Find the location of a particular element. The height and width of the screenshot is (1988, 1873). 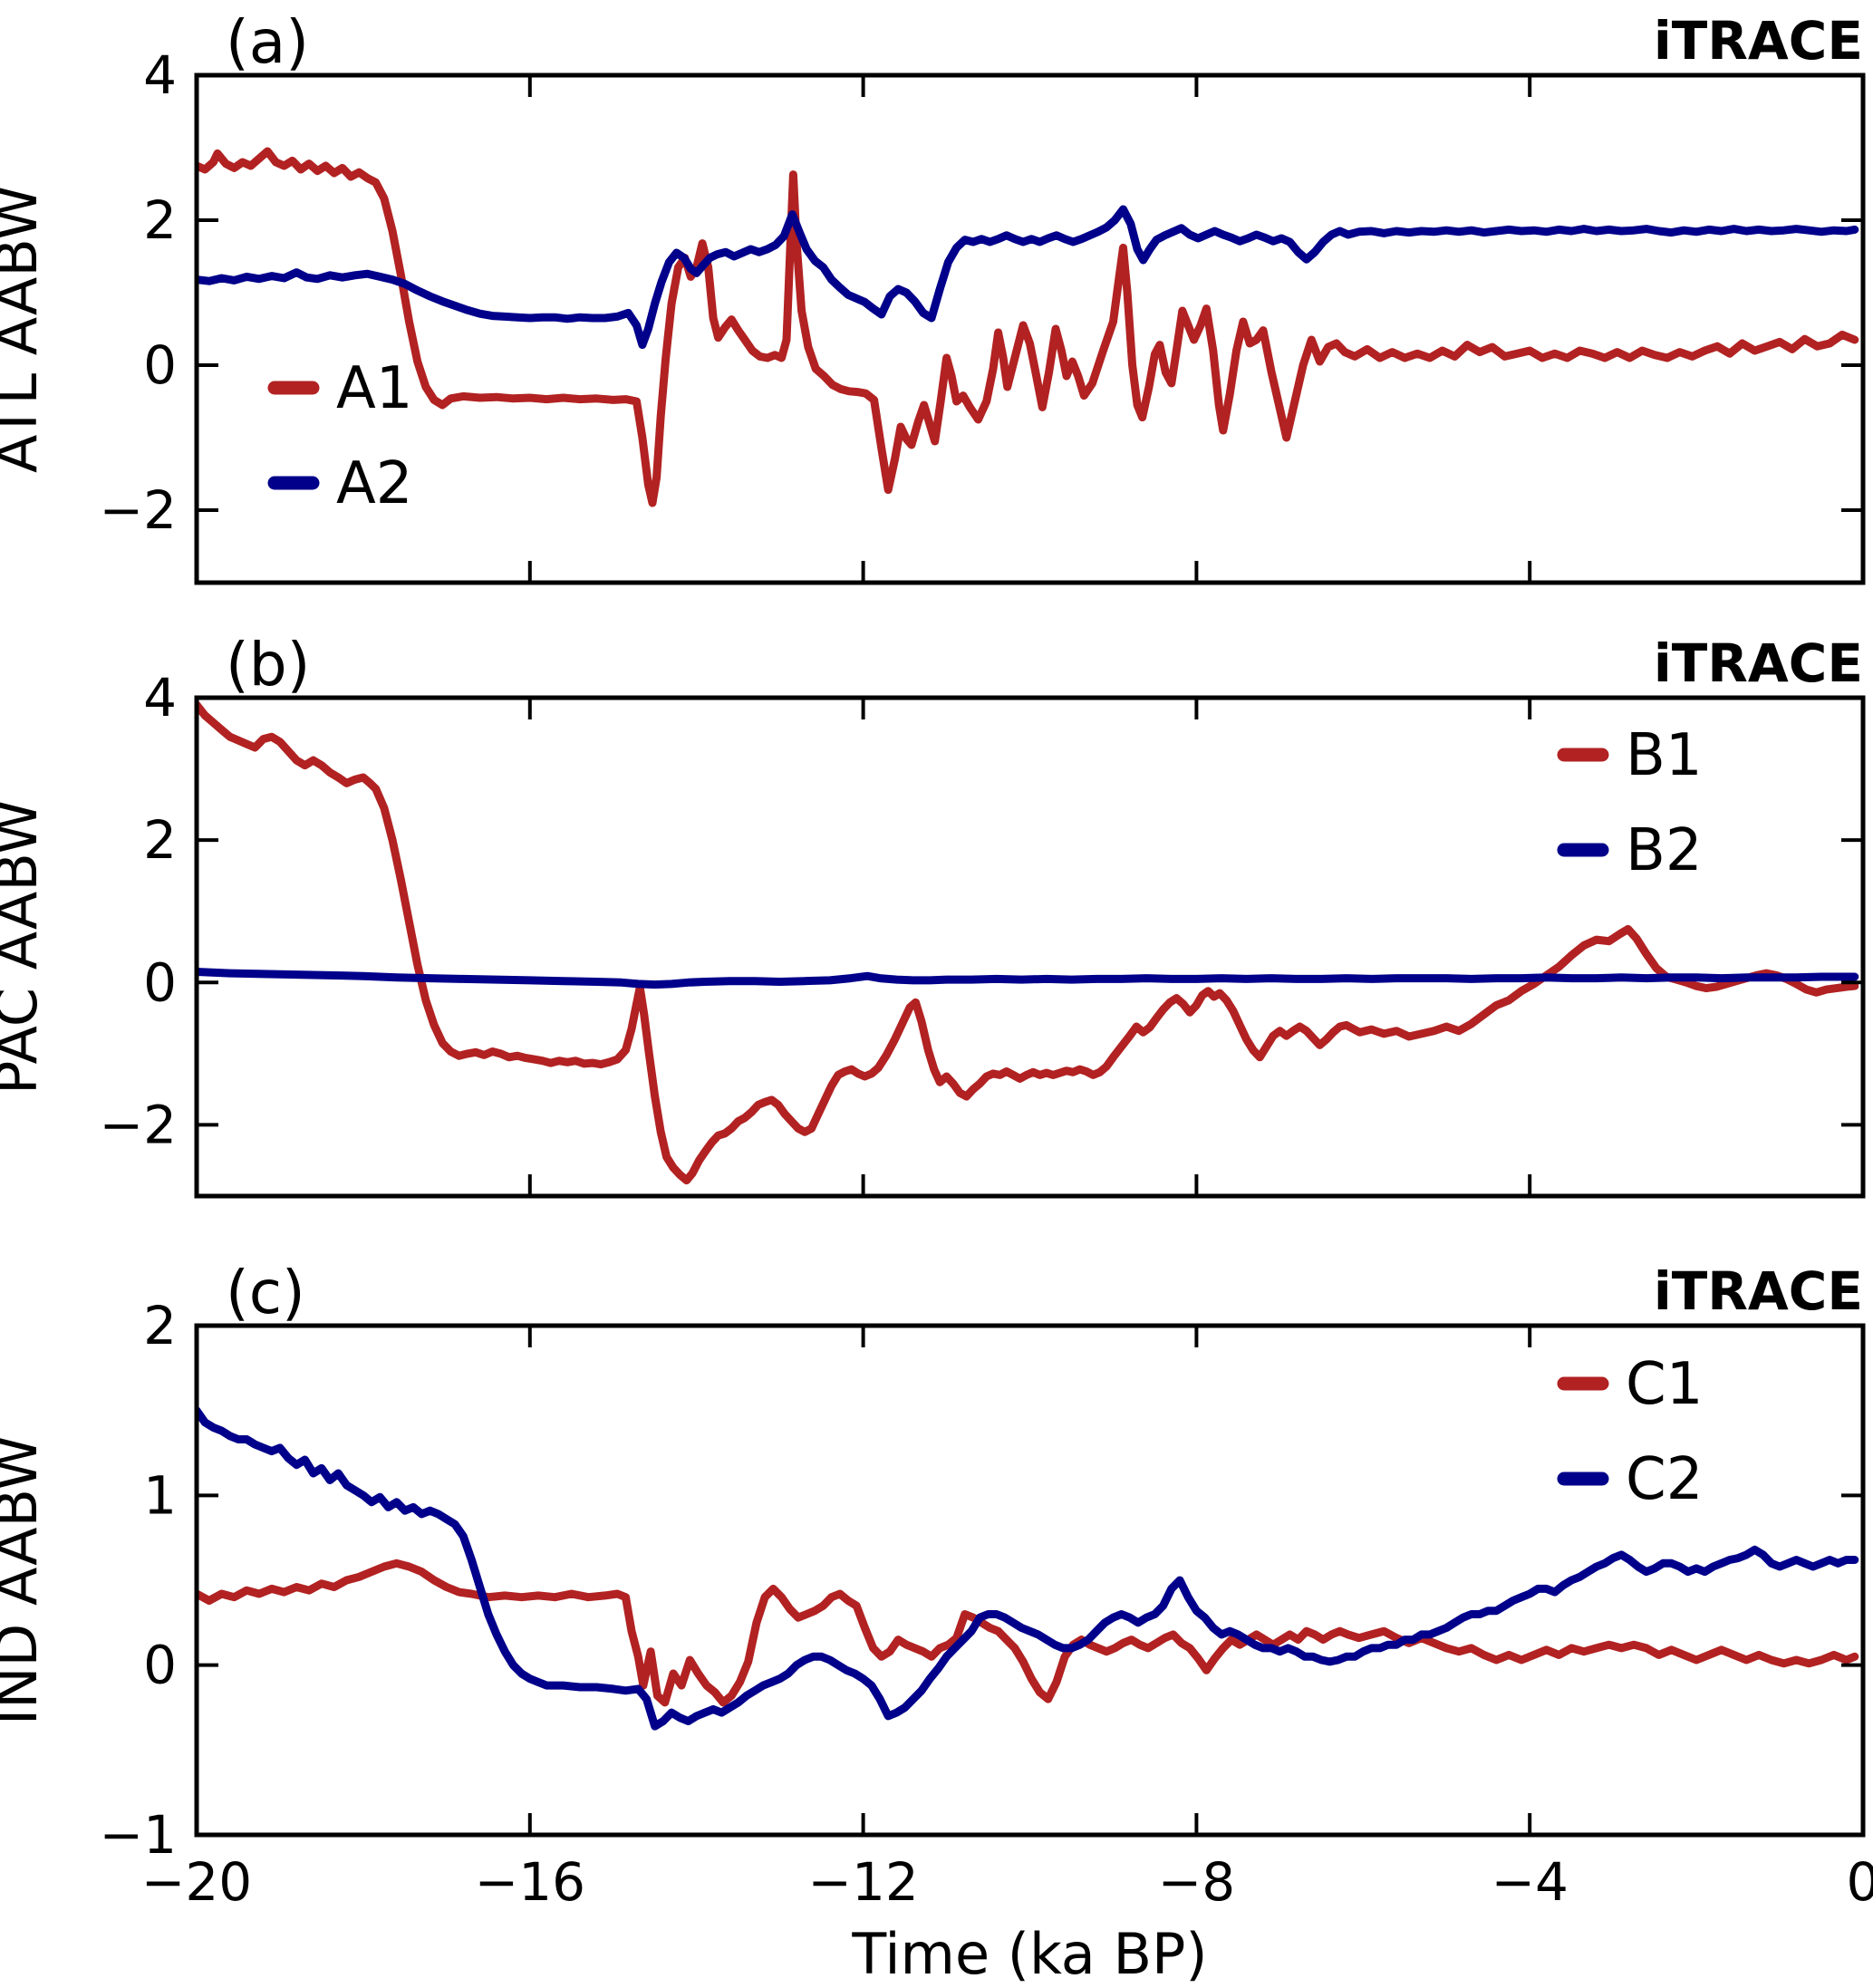

series-C2-line is located at coordinates (1028, 1568).